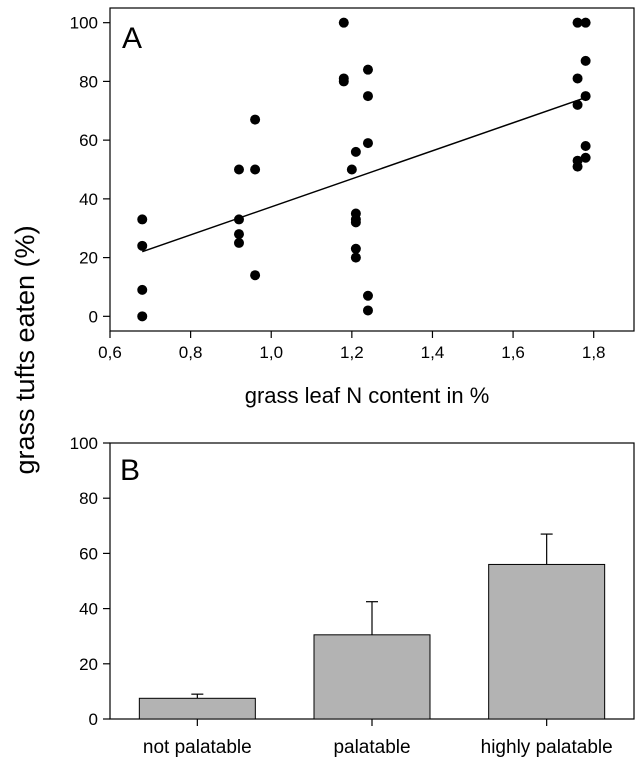 Image resolution: width=640 pixels, height=764 pixels. Describe the element at coordinates (88, 81) in the screenshot. I see `panel-a-y-tick-label: 80` at that location.